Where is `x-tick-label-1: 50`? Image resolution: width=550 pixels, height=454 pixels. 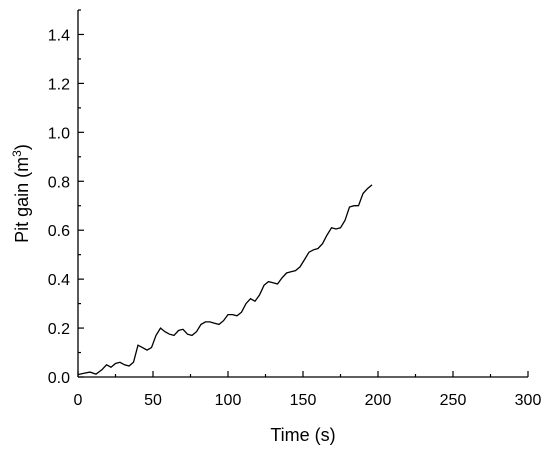 x-tick-label-1: 50 is located at coordinates (153, 400).